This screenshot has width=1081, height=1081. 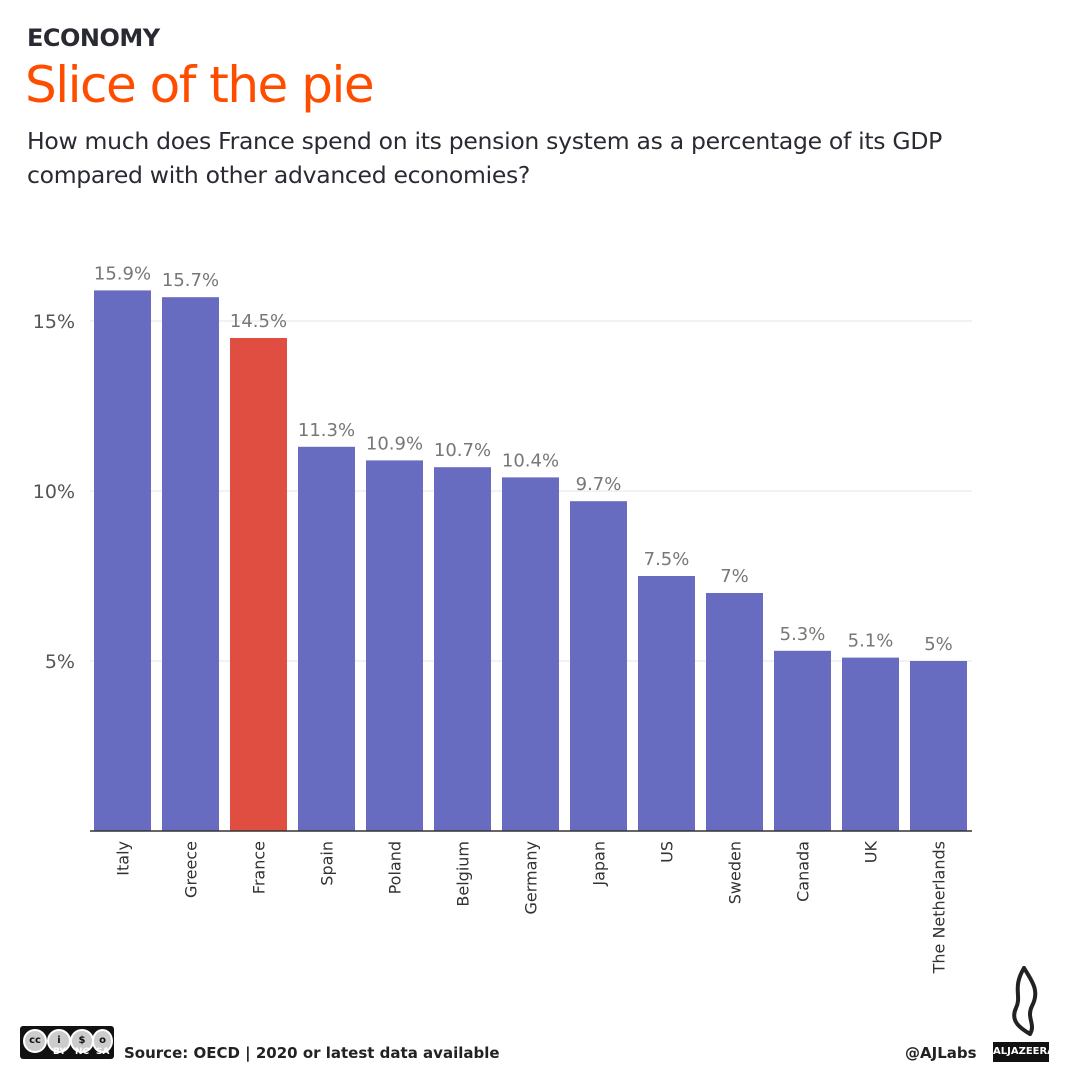 What do you see at coordinates (82, 1052) in the screenshot?
I see `license-nc: NC` at bounding box center [82, 1052].